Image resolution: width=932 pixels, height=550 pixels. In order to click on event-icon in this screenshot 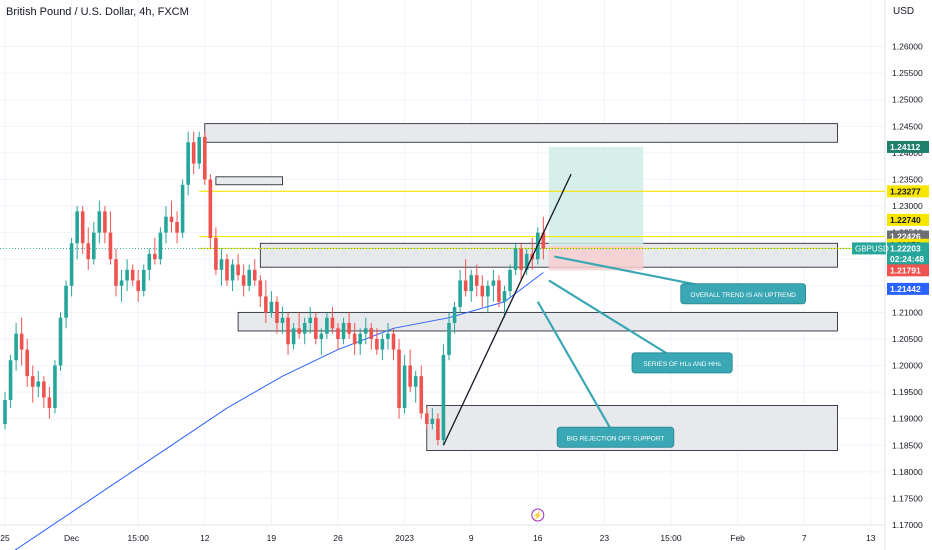, I will do `click(538, 515)`.